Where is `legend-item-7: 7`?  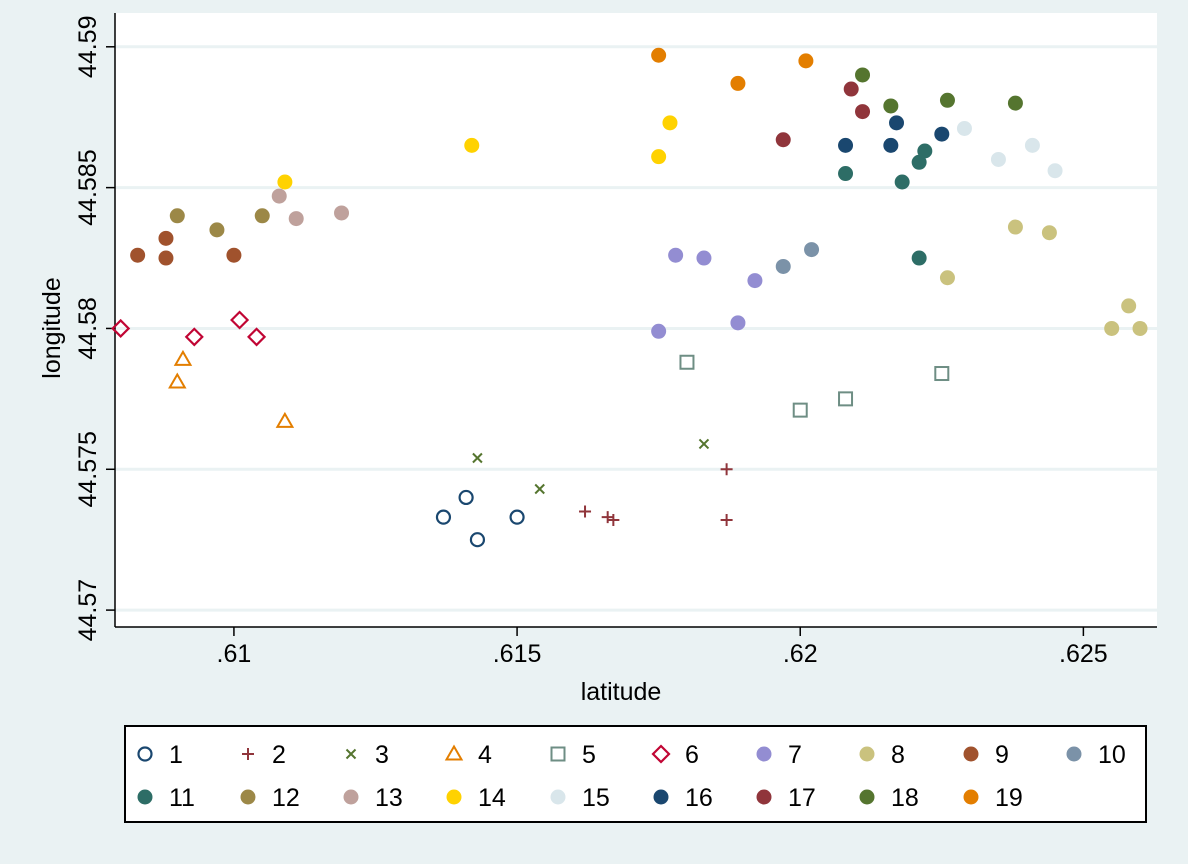
legend-item-7: 7 is located at coordinates (779, 755).